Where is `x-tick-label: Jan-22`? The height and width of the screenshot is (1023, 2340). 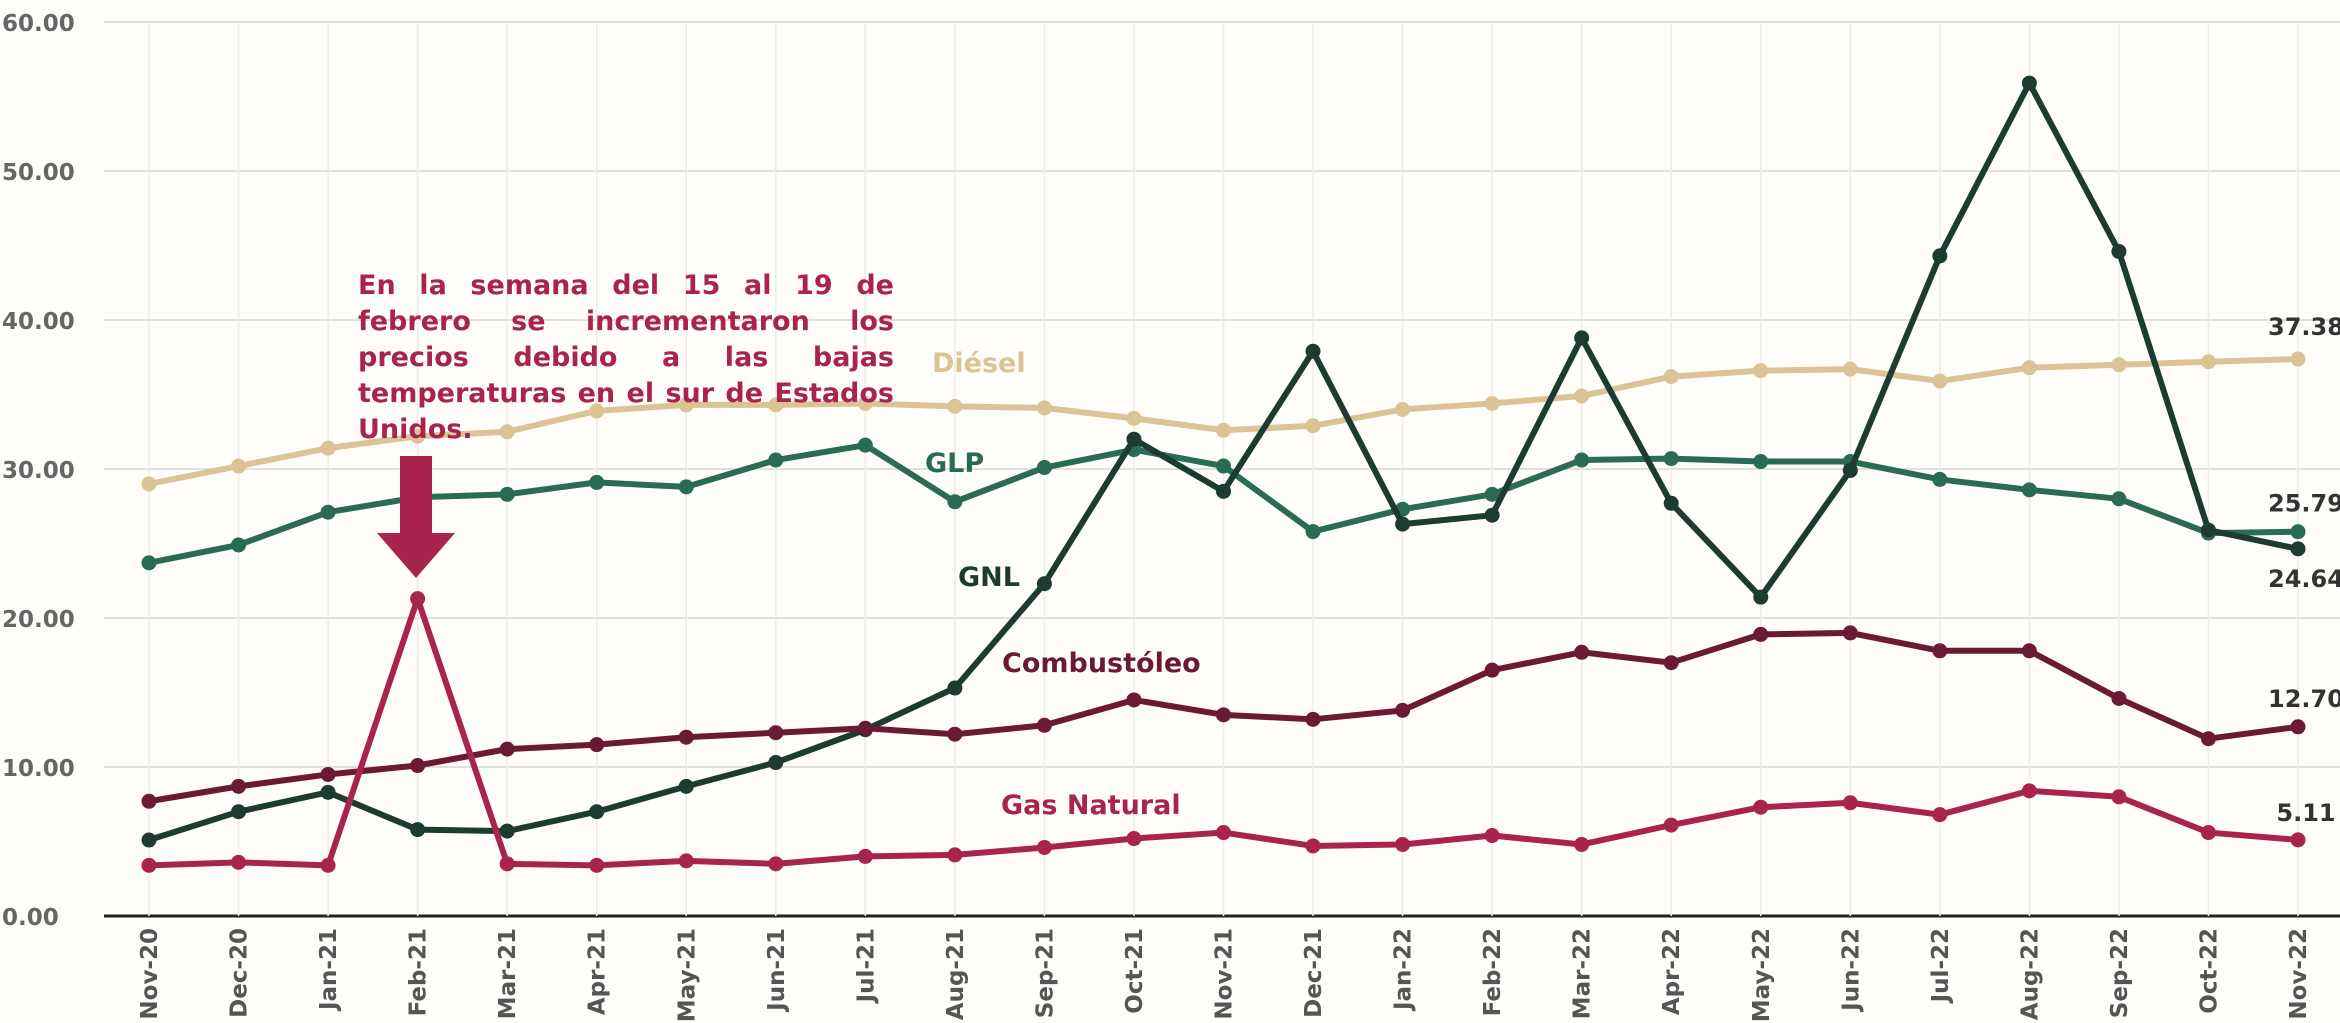
x-tick-label: Jan-22 is located at coordinates (1404, 970).